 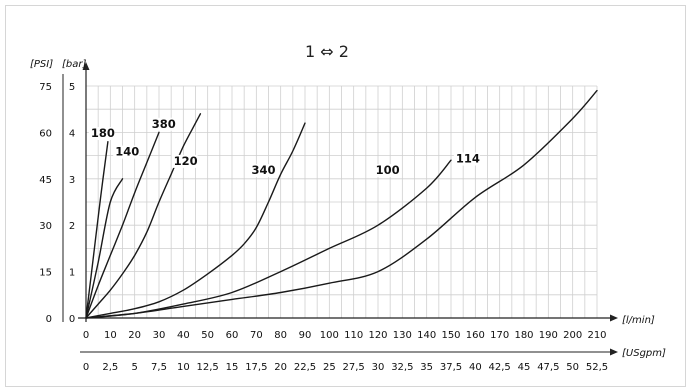 What do you see at coordinates (41, 64) in the screenshot?
I see `y-axis-label-psi: [PSI]` at bounding box center [41, 64].